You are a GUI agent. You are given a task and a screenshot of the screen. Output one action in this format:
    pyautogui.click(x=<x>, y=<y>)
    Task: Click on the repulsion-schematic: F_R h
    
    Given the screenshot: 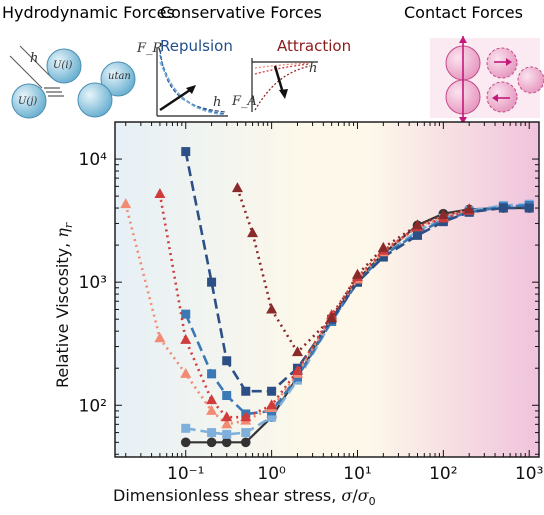 What is the action you would take?
    pyautogui.click(x=182, y=78)
    